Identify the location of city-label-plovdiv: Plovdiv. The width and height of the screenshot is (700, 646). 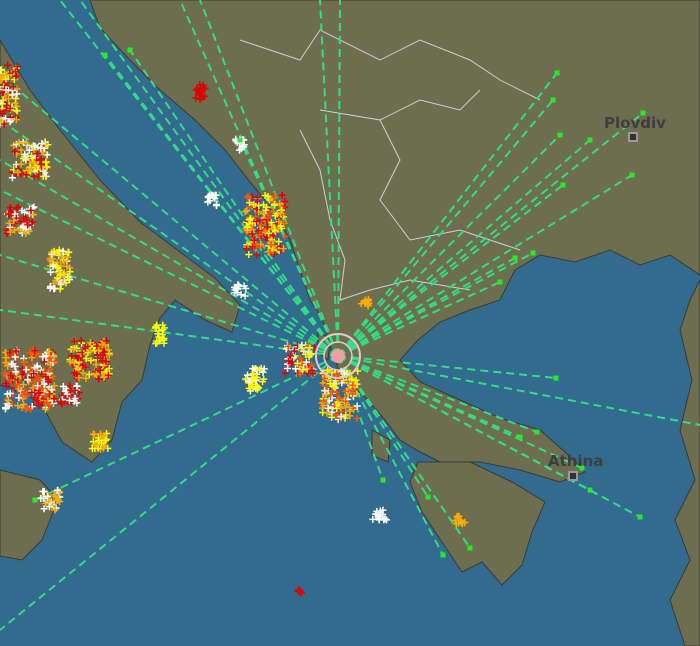
(635, 123).